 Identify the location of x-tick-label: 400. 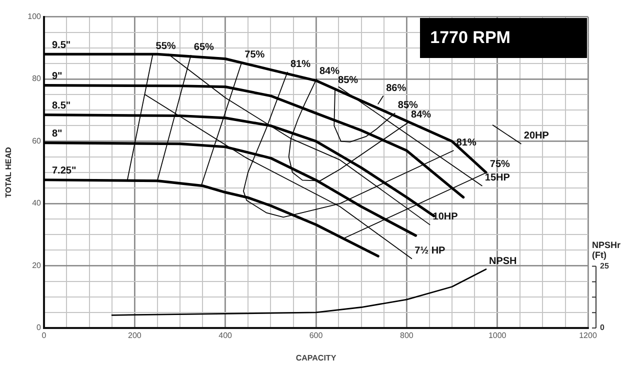
(225, 335).